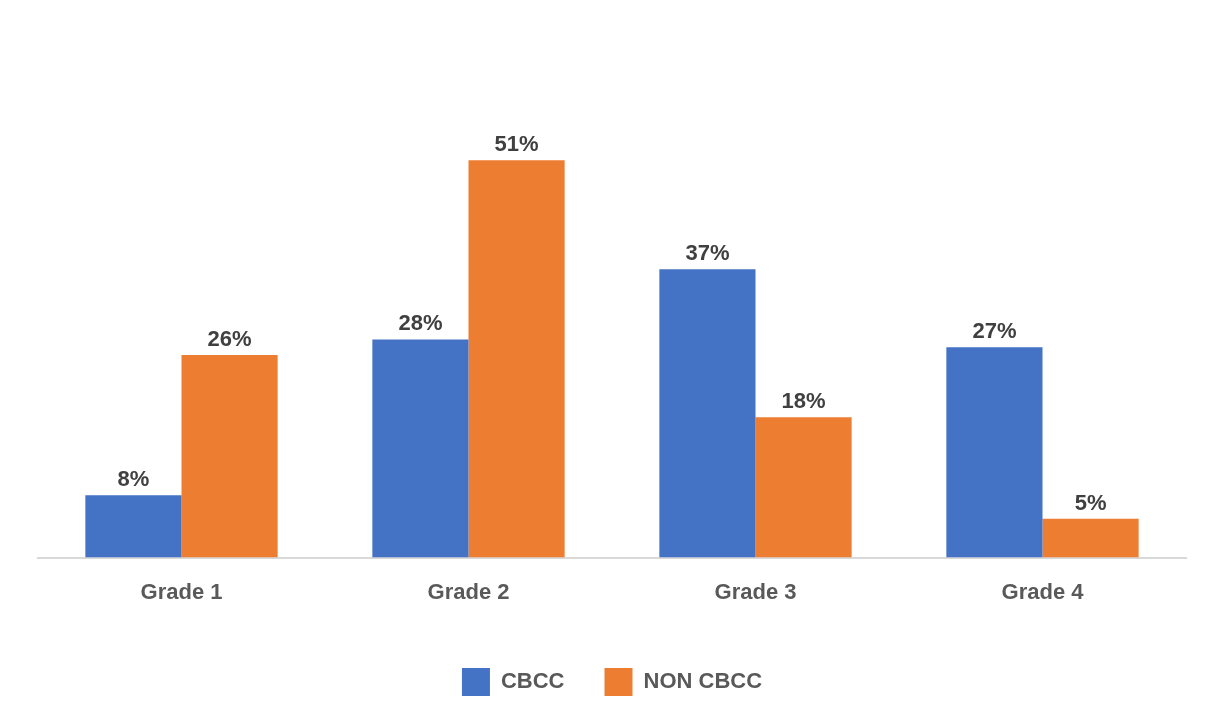  What do you see at coordinates (1090, 502) in the screenshot?
I see `data-label: 5%` at bounding box center [1090, 502].